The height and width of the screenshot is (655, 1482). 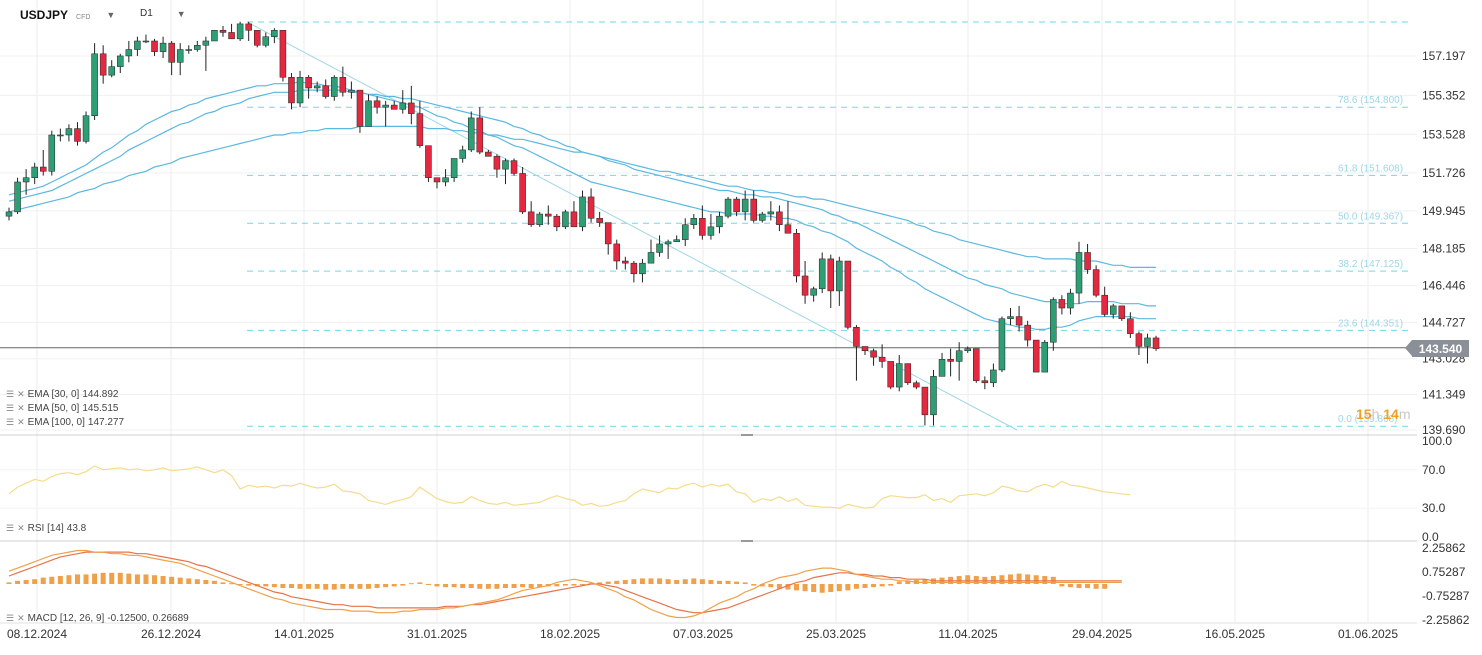 What do you see at coordinates (62, 408) in the screenshot?
I see `ema-50-legend: ☰ ✕ EMA [50, 0] 145.515` at bounding box center [62, 408].